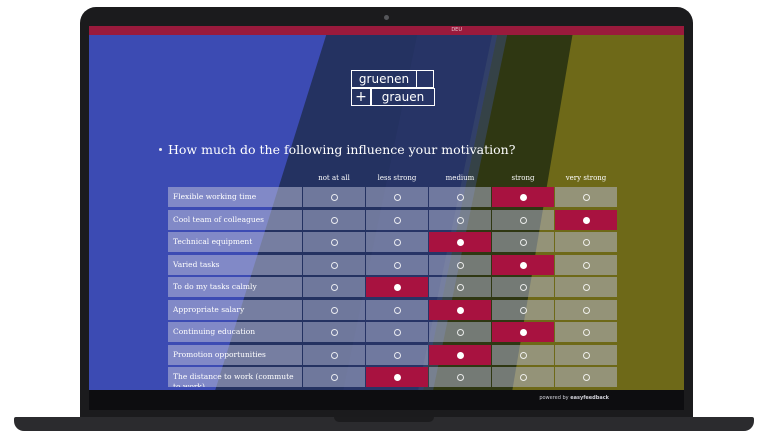 Image resolution: width=768 pixels, height=448 pixels. I want to click on row-label: Technical equipment, so click(235, 242).